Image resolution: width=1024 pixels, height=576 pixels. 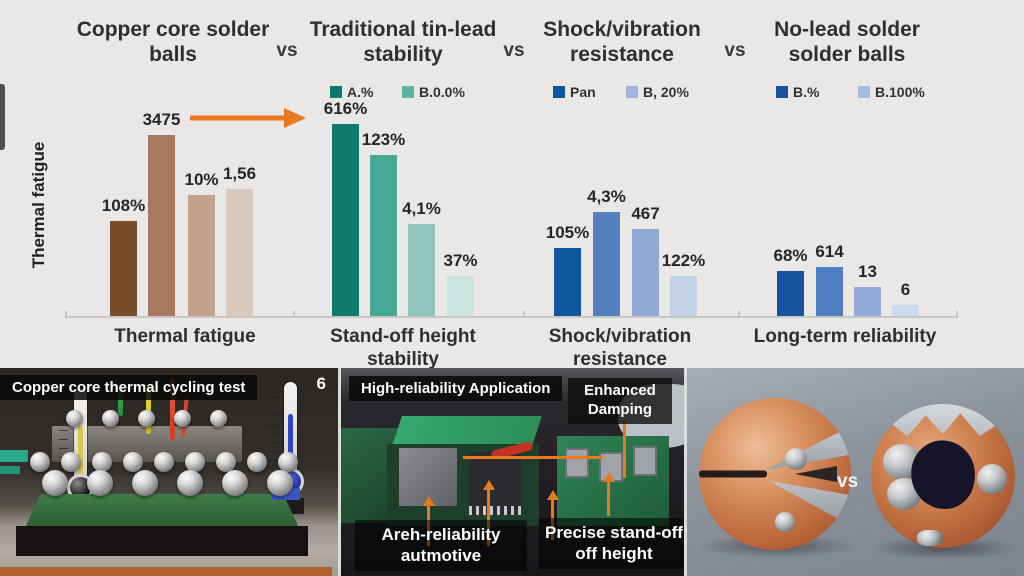 What do you see at coordinates (345, 108) in the screenshot?
I see `bar-value-label: 616%` at bounding box center [345, 108].